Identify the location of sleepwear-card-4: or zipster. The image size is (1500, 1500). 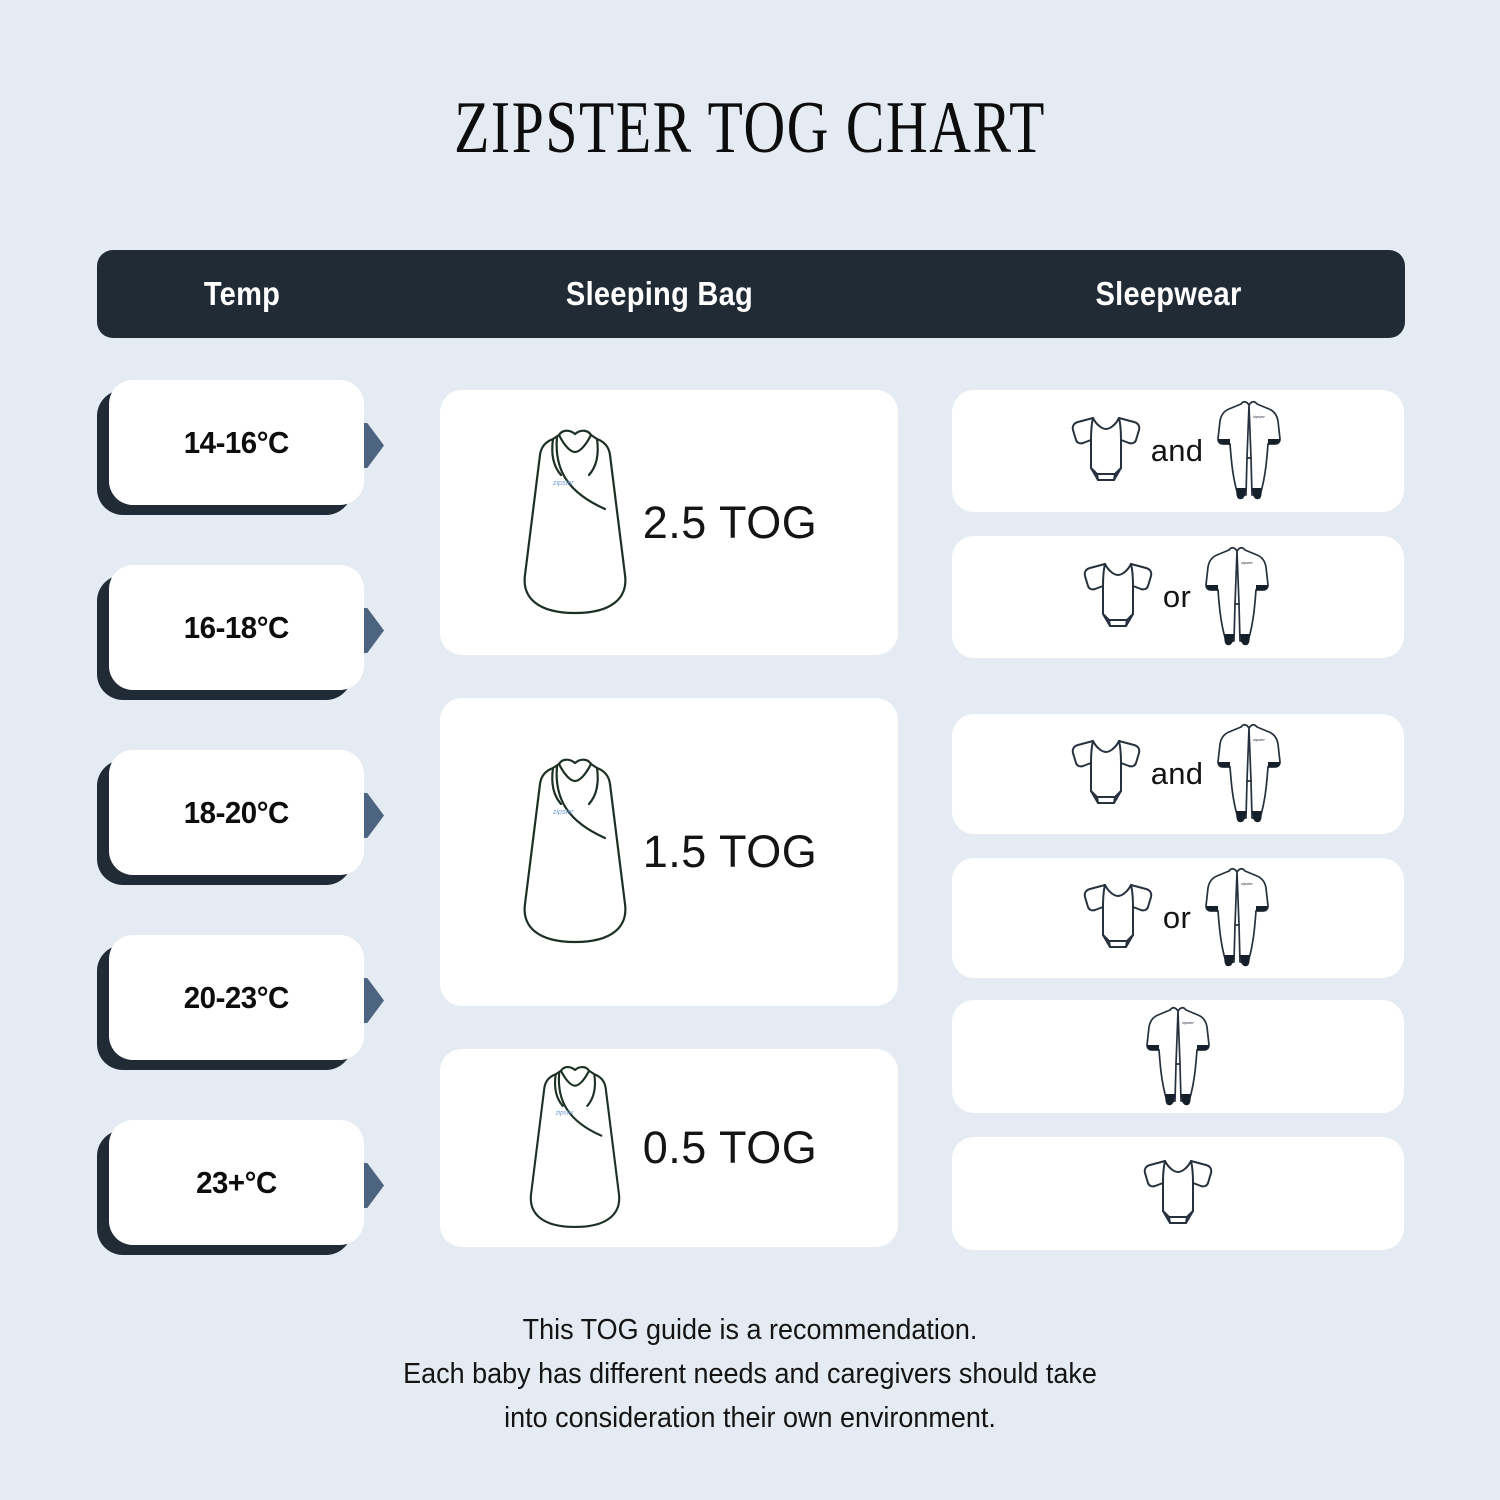
(1178, 918).